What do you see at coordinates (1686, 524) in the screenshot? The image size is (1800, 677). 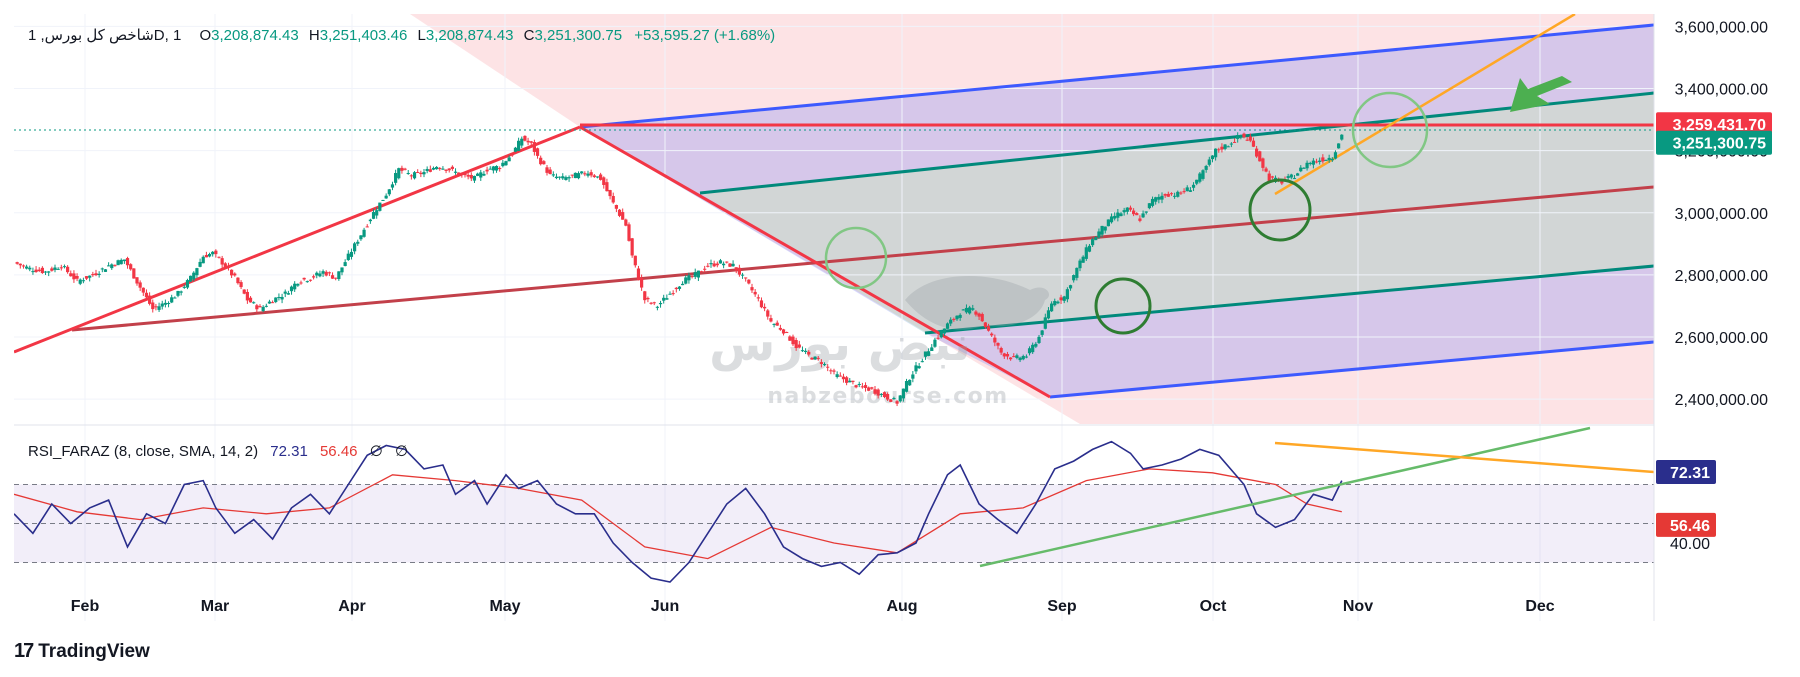 I see `rsi-ma-value-label: 56.46` at bounding box center [1686, 524].